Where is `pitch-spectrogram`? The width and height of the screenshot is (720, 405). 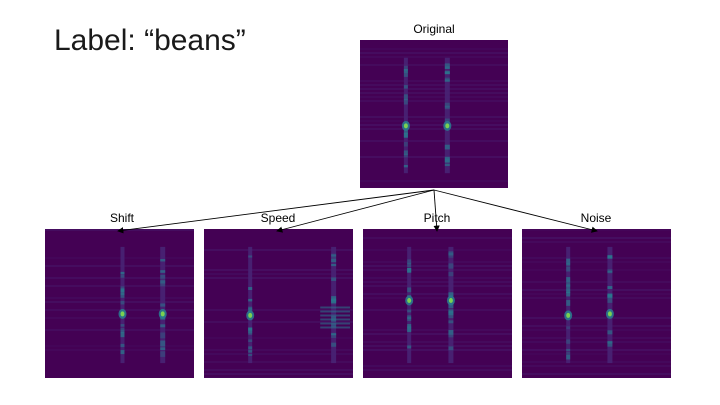 pitch-spectrogram is located at coordinates (437, 303).